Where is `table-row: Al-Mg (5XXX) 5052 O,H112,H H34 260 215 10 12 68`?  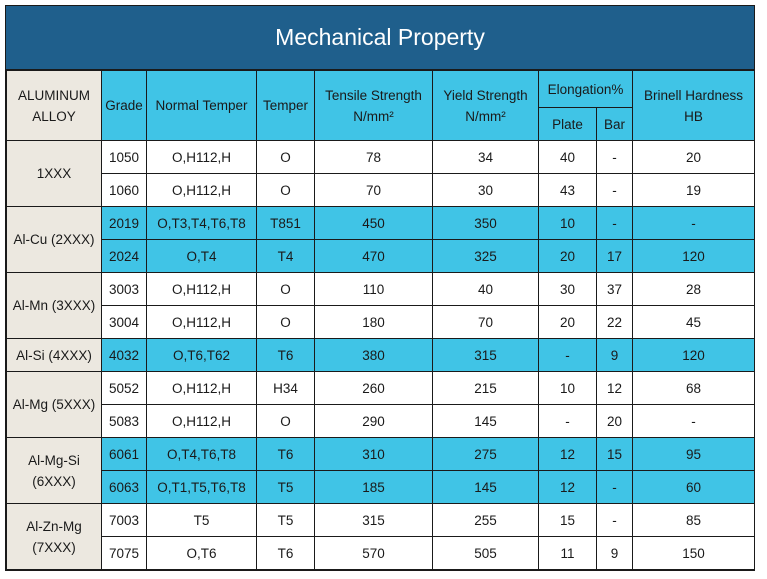 table-row: Al-Mg (5XXX) 5052 O,H112,H H34 260 215 10 12 68 is located at coordinates (380, 404).